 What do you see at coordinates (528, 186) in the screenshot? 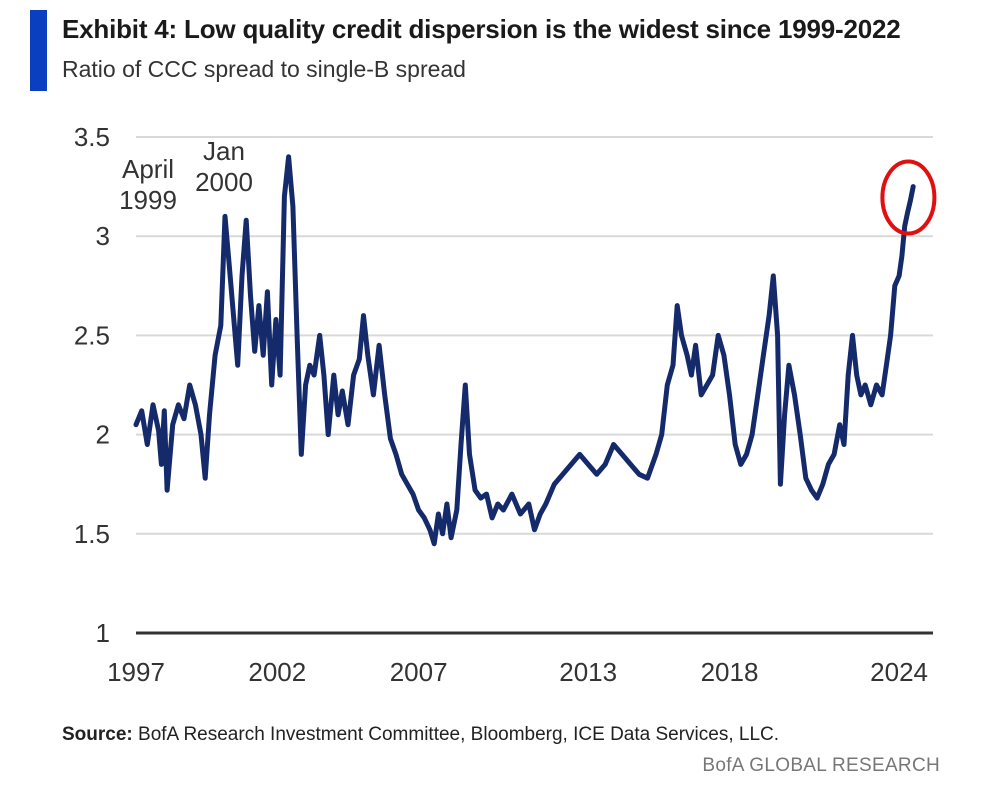
I see `annotation-layer: April 1999 Jan 2000` at bounding box center [528, 186].